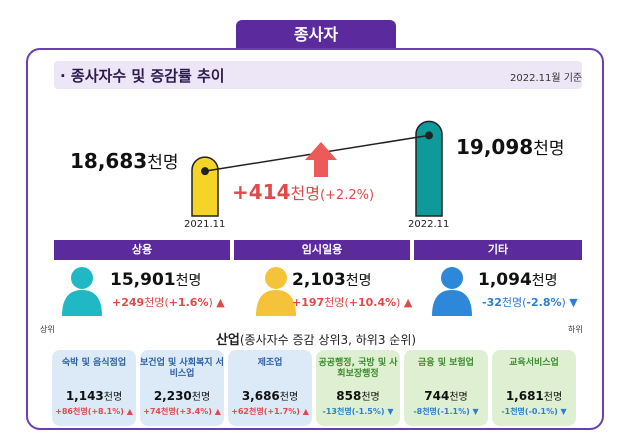 The width and height of the screenshot is (632, 438). I want to click on industry-card-name: 공공행정, 국방 및 사회보장행정, so click(358, 368).